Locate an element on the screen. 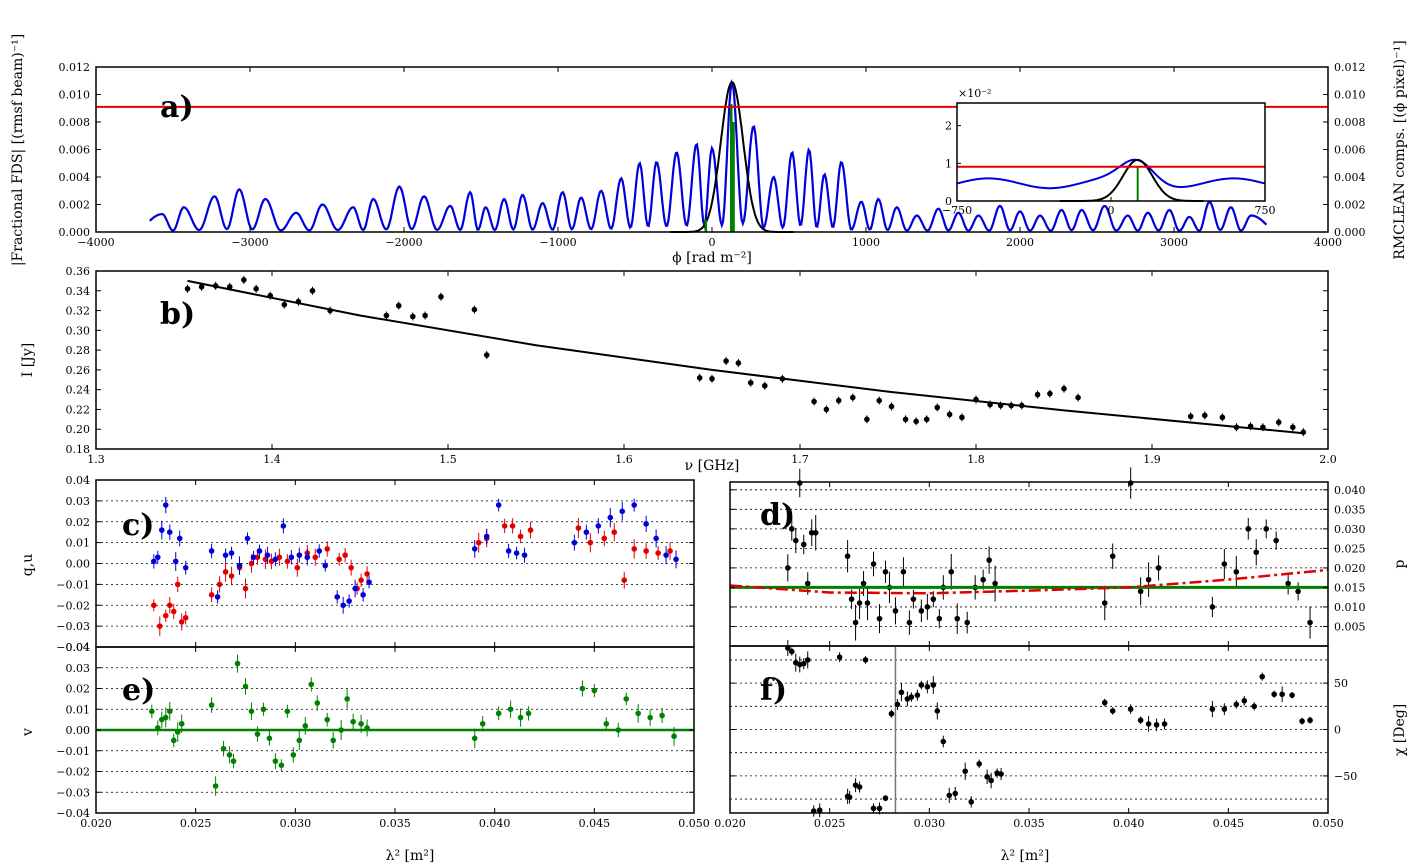 The width and height of the screenshot is (1424, 867). a-xtick-label: −1000 is located at coordinates (557, 242).